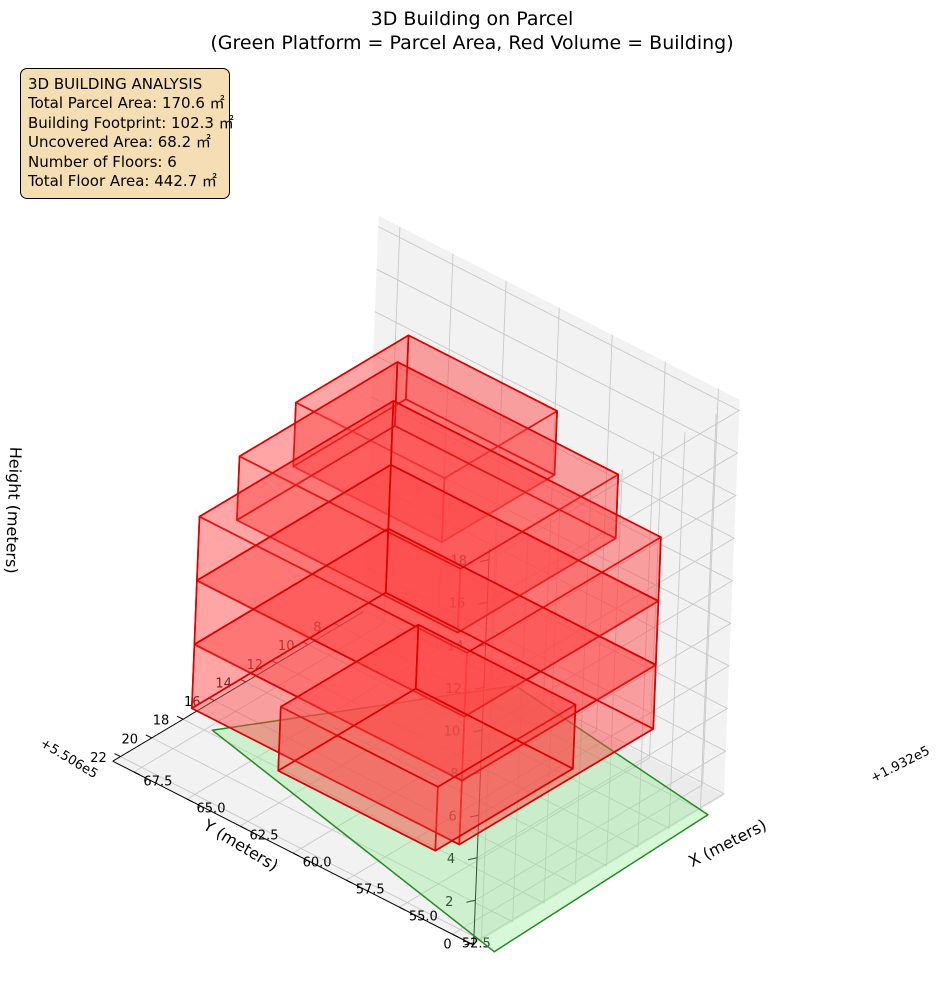 This screenshot has height=992, width=944. What do you see at coordinates (449, 902) in the screenshot?
I see `z-tick-label-1: 2` at bounding box center [449, 902].